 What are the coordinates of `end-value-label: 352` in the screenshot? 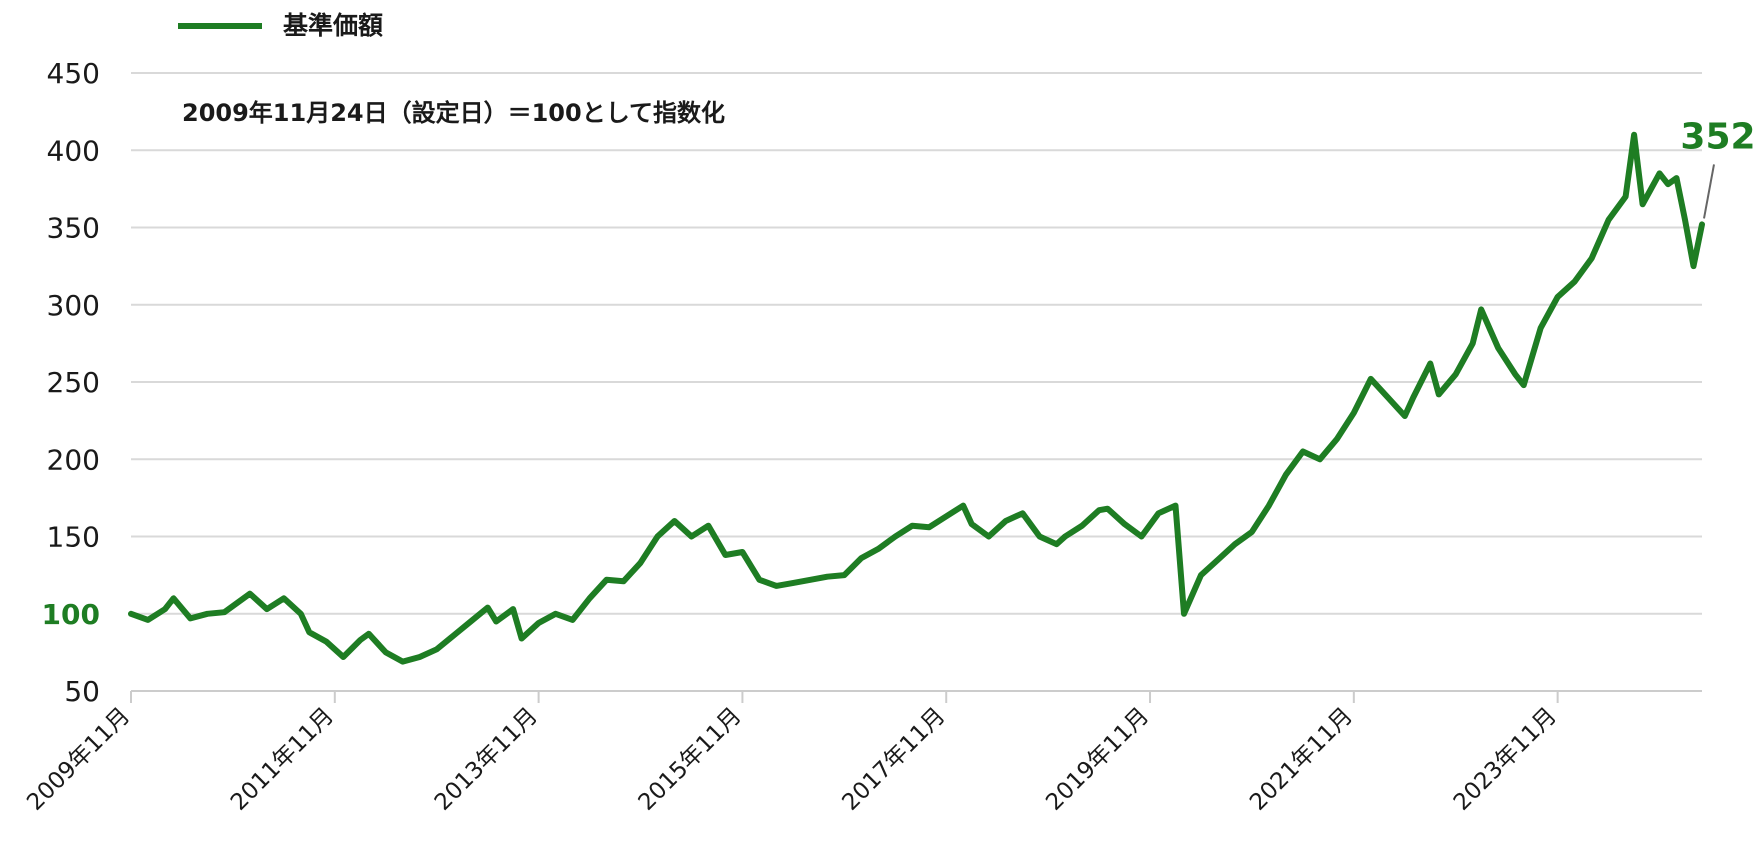 It's located at (1717, 136).